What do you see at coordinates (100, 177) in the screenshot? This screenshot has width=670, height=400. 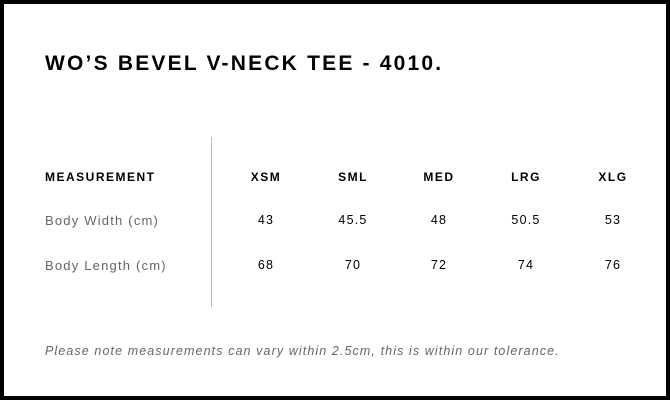 I see `header-measurement: MEASUREMENT` at bounding box center [100, 177].